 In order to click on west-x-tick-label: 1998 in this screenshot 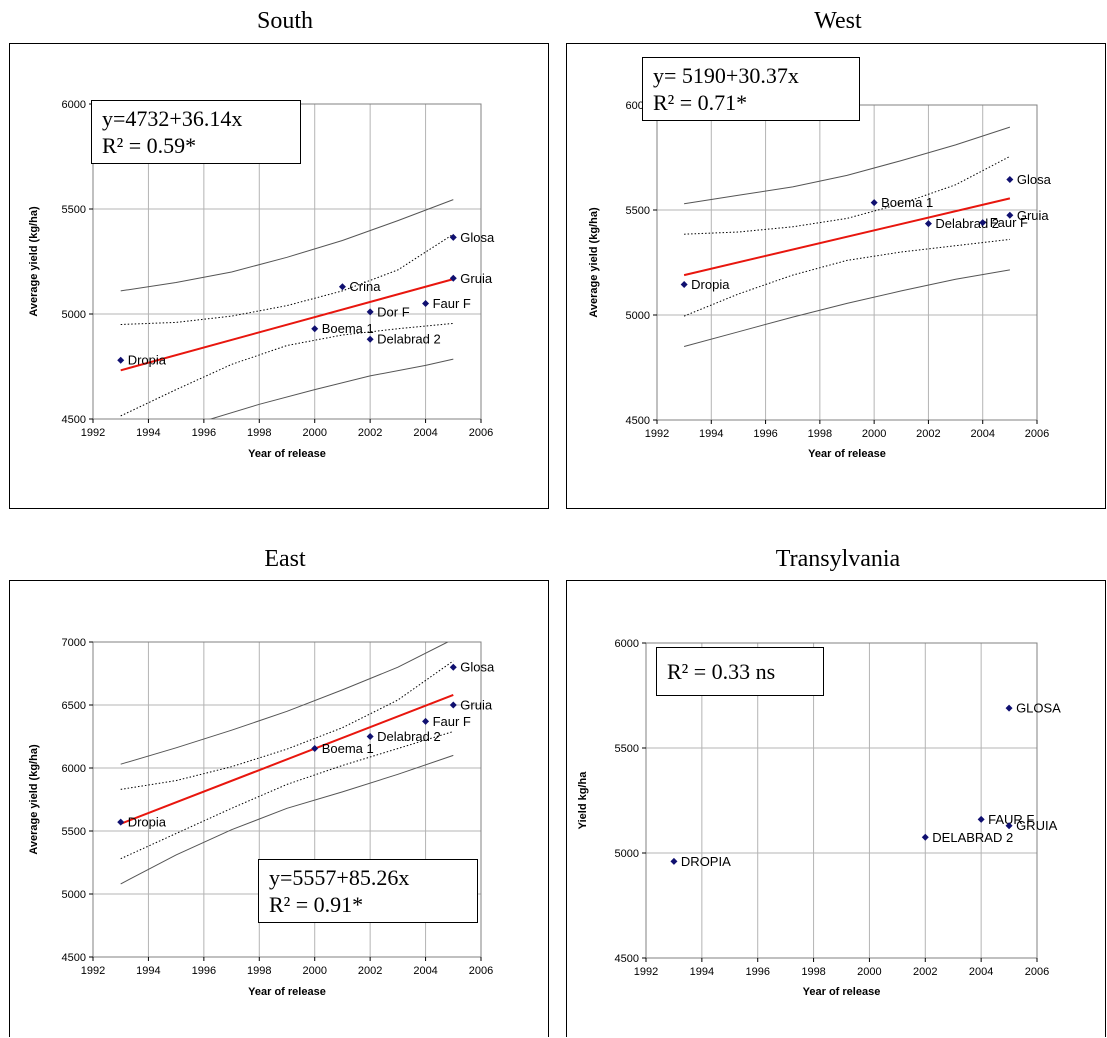, I will do `click(820, 434)`.